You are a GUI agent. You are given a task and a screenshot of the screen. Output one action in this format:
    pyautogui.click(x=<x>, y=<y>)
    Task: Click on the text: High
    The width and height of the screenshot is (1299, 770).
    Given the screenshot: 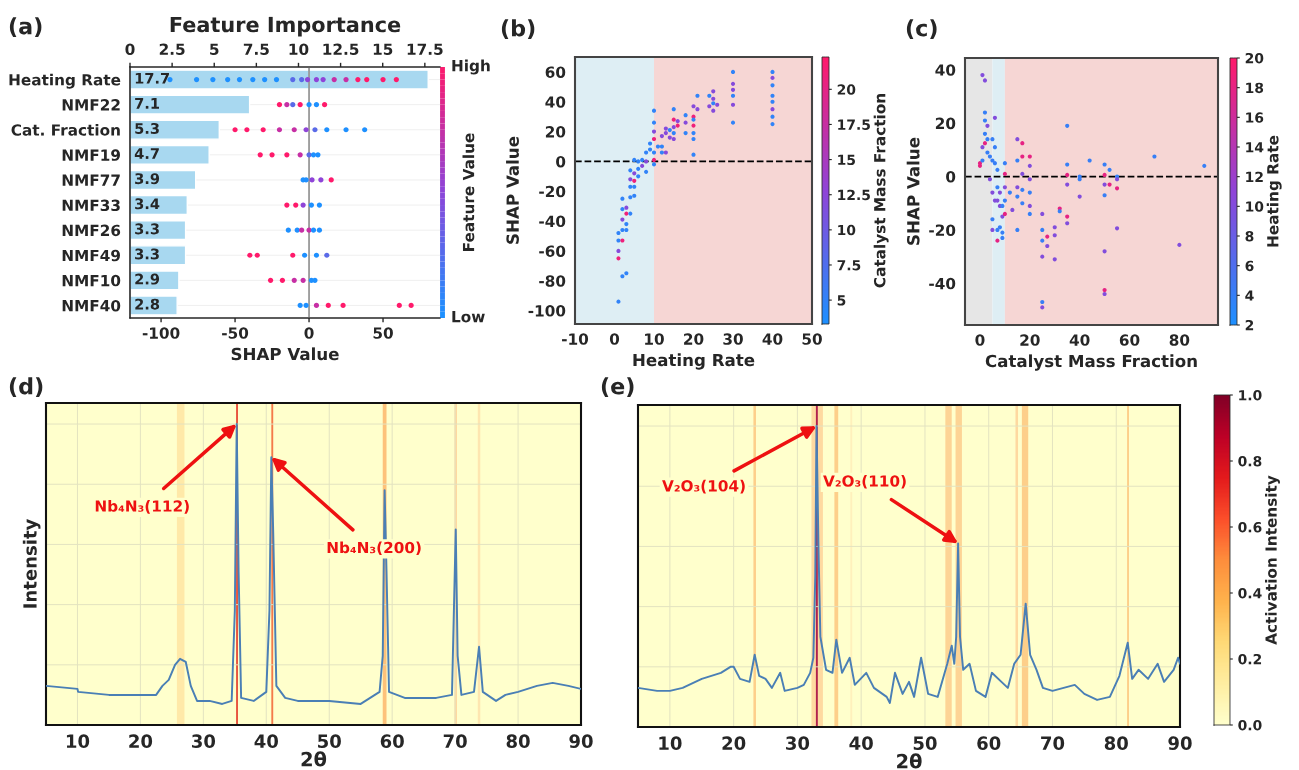 What is the action you would take?
    pyautogui.click(x=471, y=67)
    